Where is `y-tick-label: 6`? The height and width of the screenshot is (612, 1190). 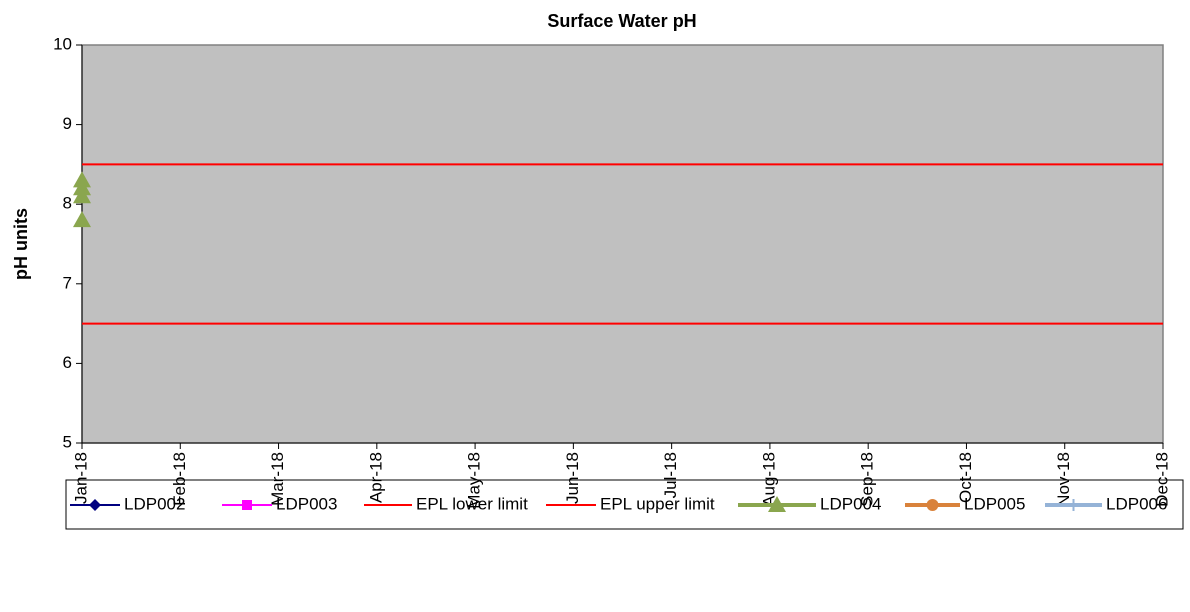
y-tick-label: 6 is located at coordinates (67, 362).